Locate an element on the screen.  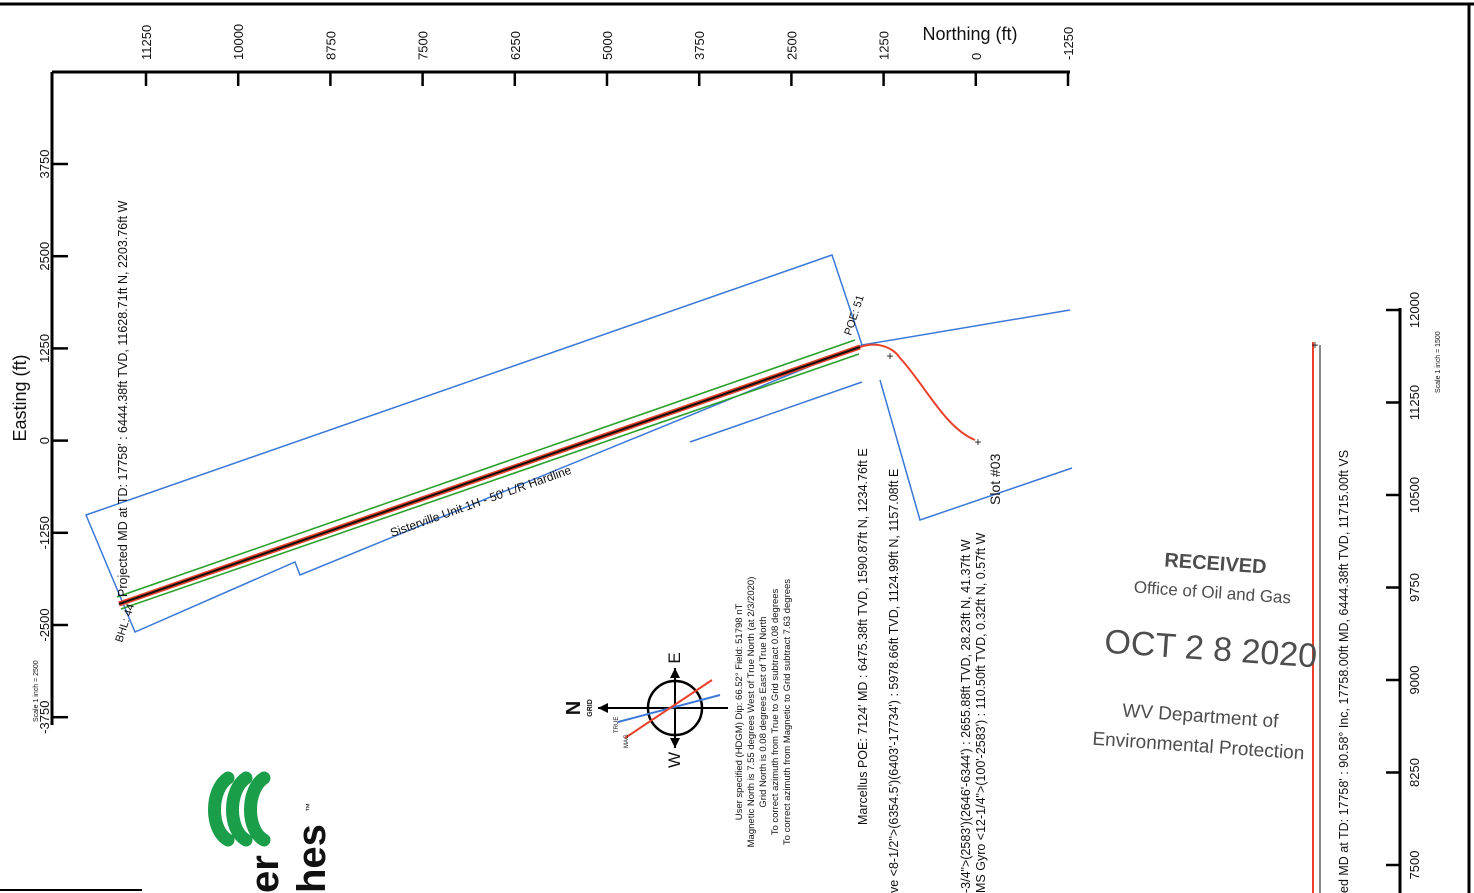
easting-tick-label: -2500 is located at coordinates (44, 624).